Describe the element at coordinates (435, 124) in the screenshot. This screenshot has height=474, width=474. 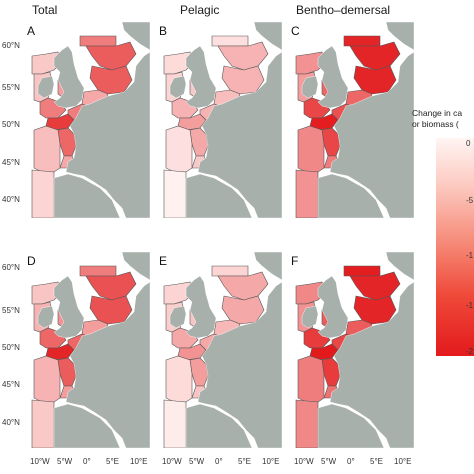
I see `legend-title: or biomass (` at that location.